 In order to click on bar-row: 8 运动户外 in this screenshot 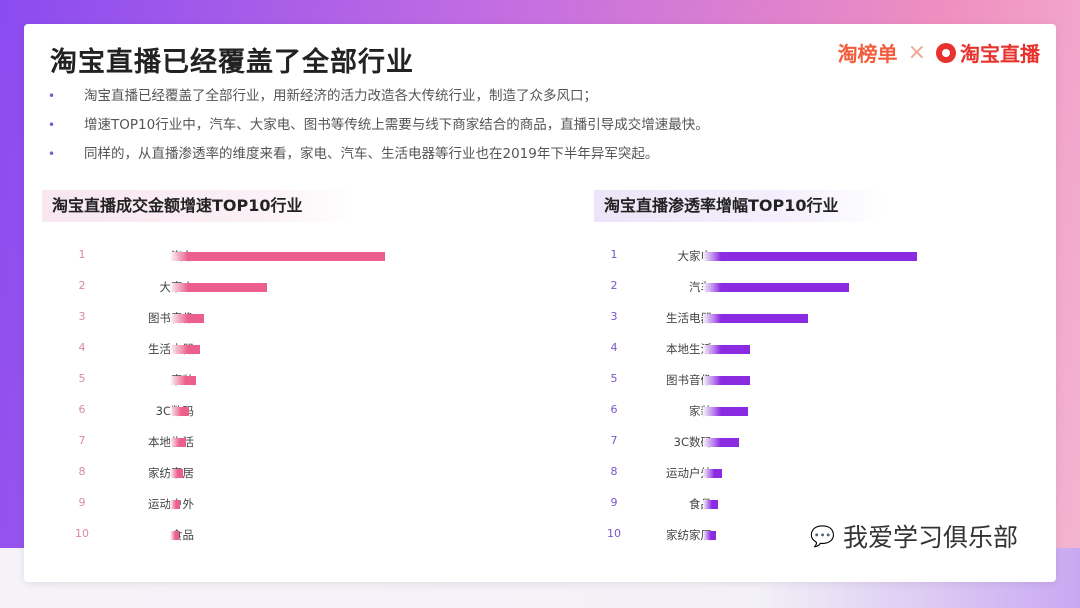, I will do `click(800, 472)`.